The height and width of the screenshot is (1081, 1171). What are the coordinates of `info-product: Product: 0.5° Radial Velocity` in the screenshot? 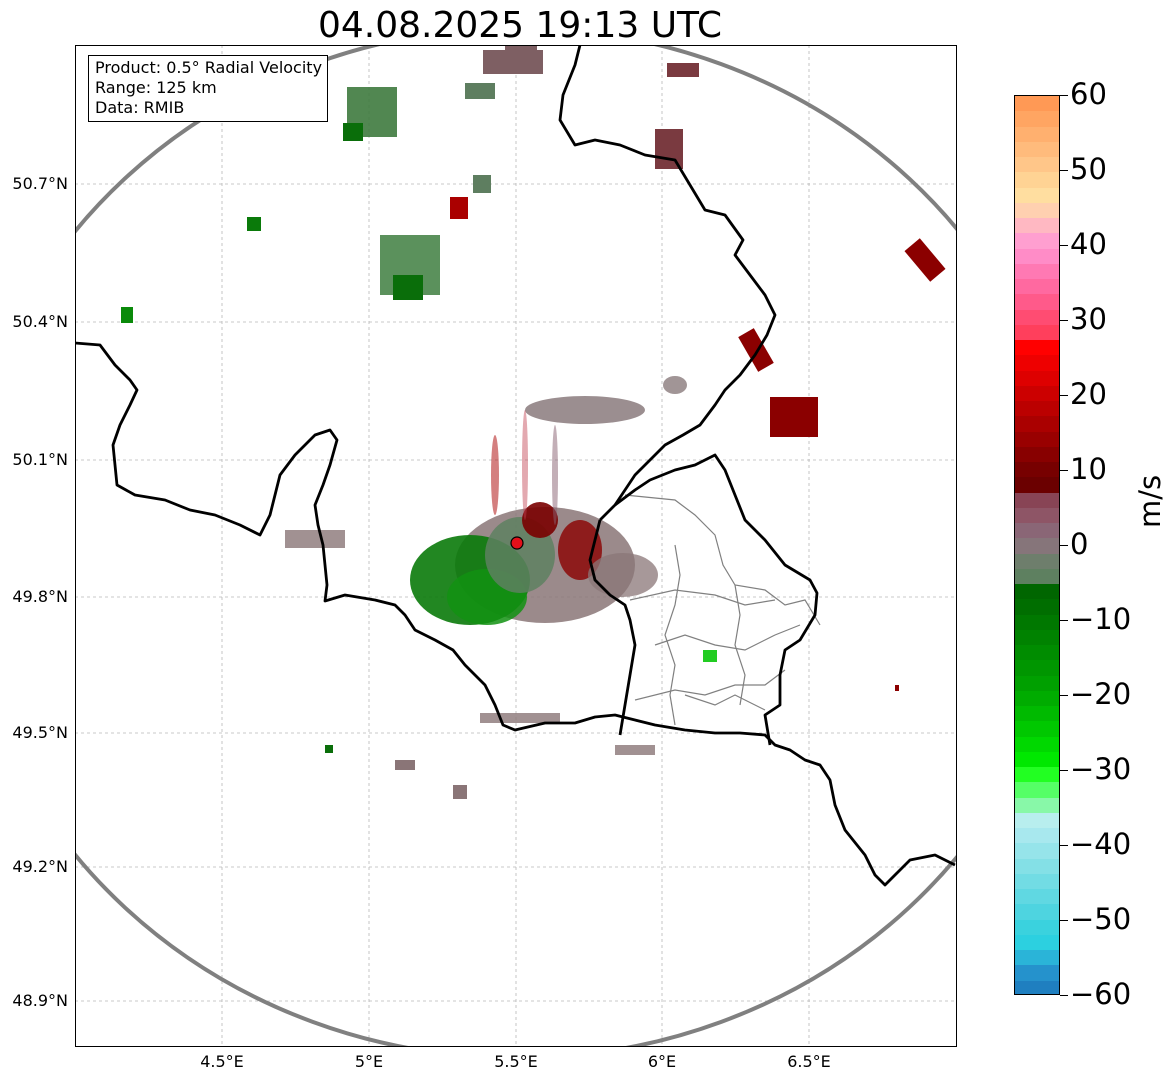 It's located at (209, 67).